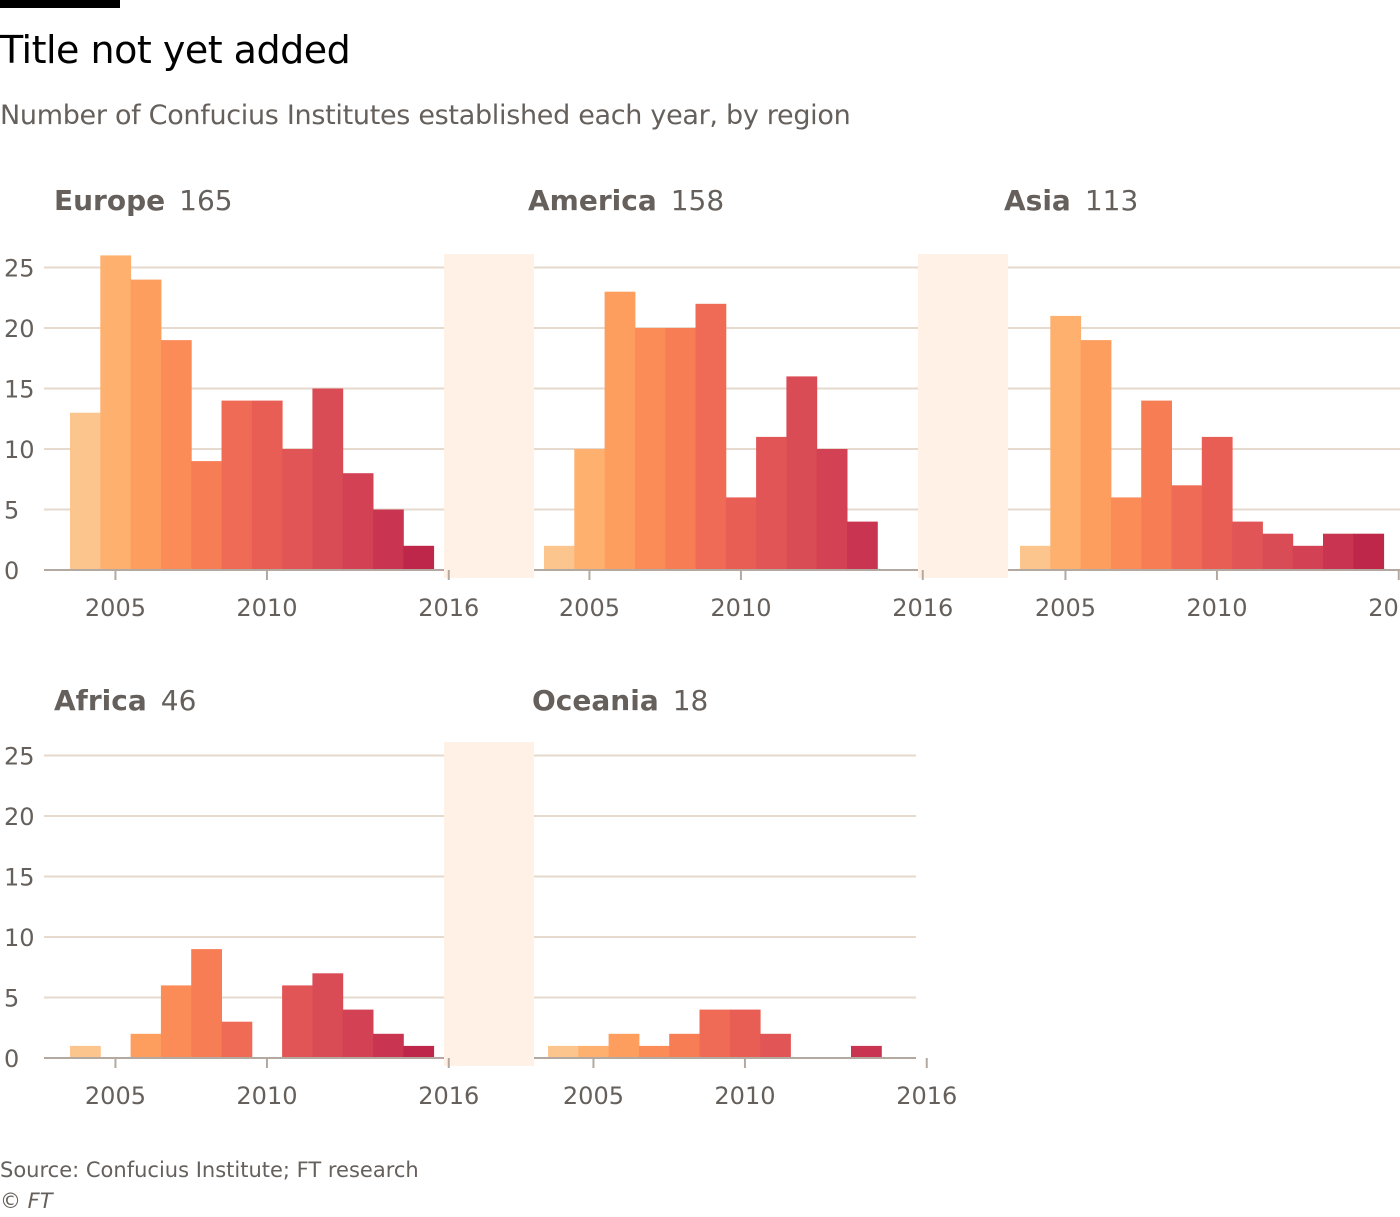 The width and height of the screenshot is (1400, 1217). What do you see at coordinates (745, 1033) in the screenshot?
I see `bar-oceania-2010` at bounding box center [745, 1033].